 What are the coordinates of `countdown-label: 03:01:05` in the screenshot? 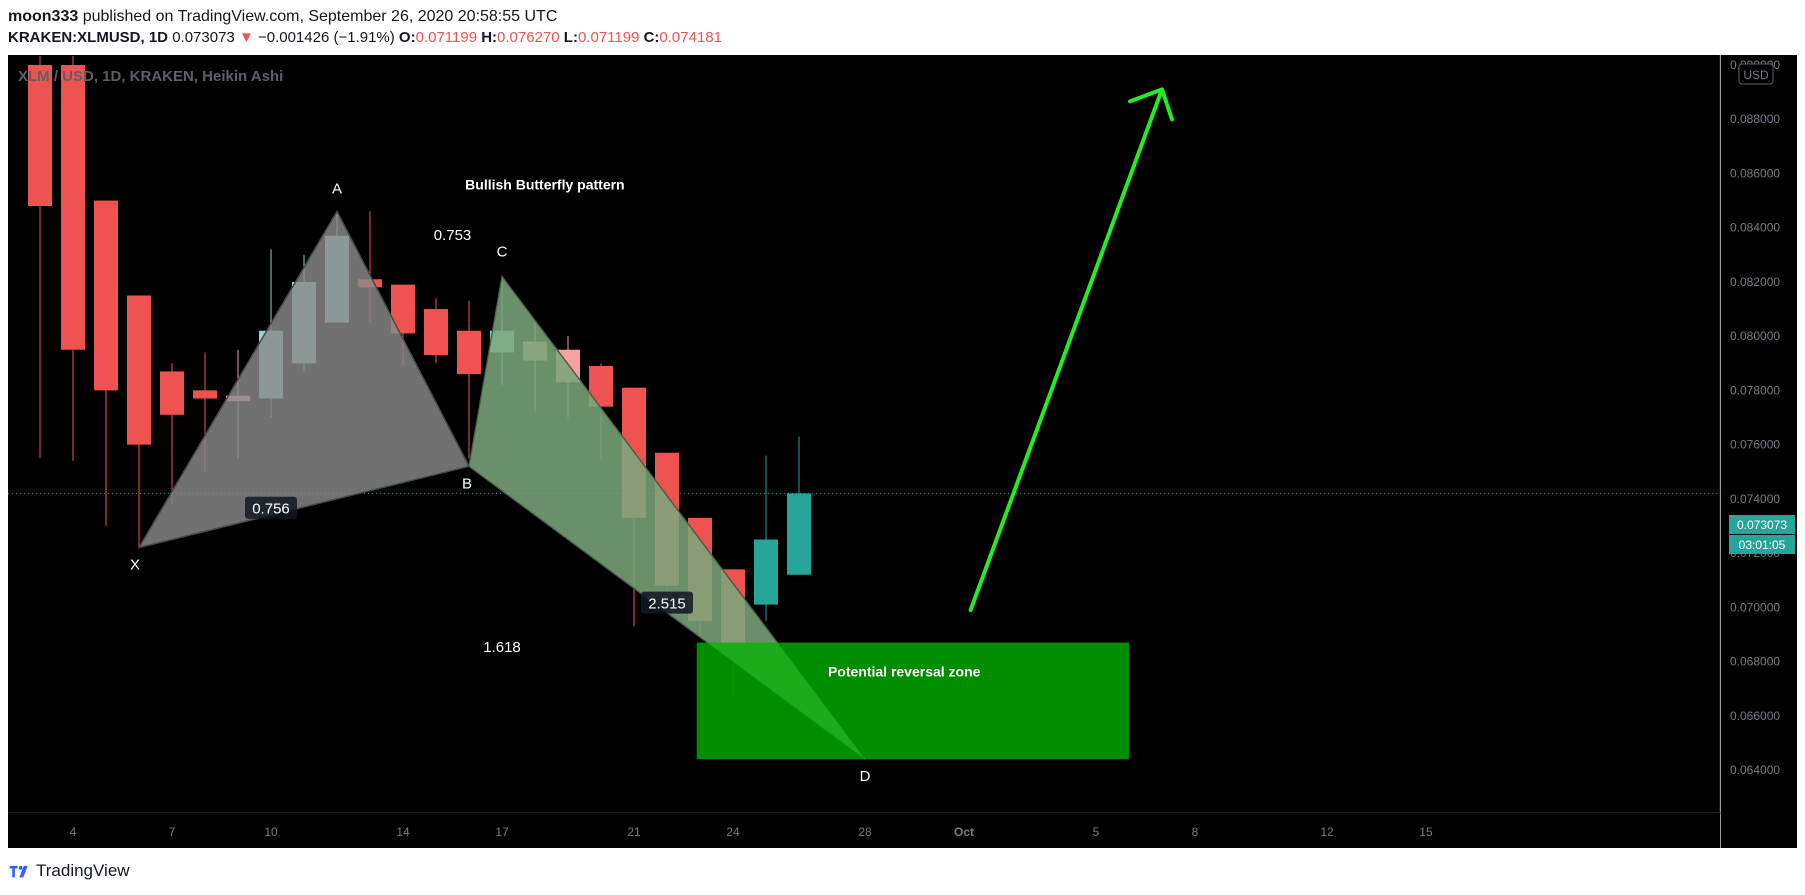 It's located at (1762, 545).